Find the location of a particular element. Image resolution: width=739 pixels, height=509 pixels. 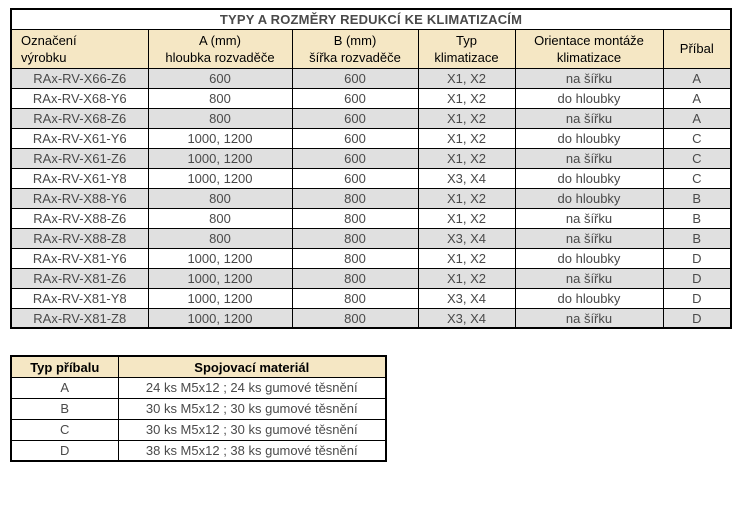

accessory-table-header-row: Typ příbalu Spojovací materiál is located at coordinates (198, 366).